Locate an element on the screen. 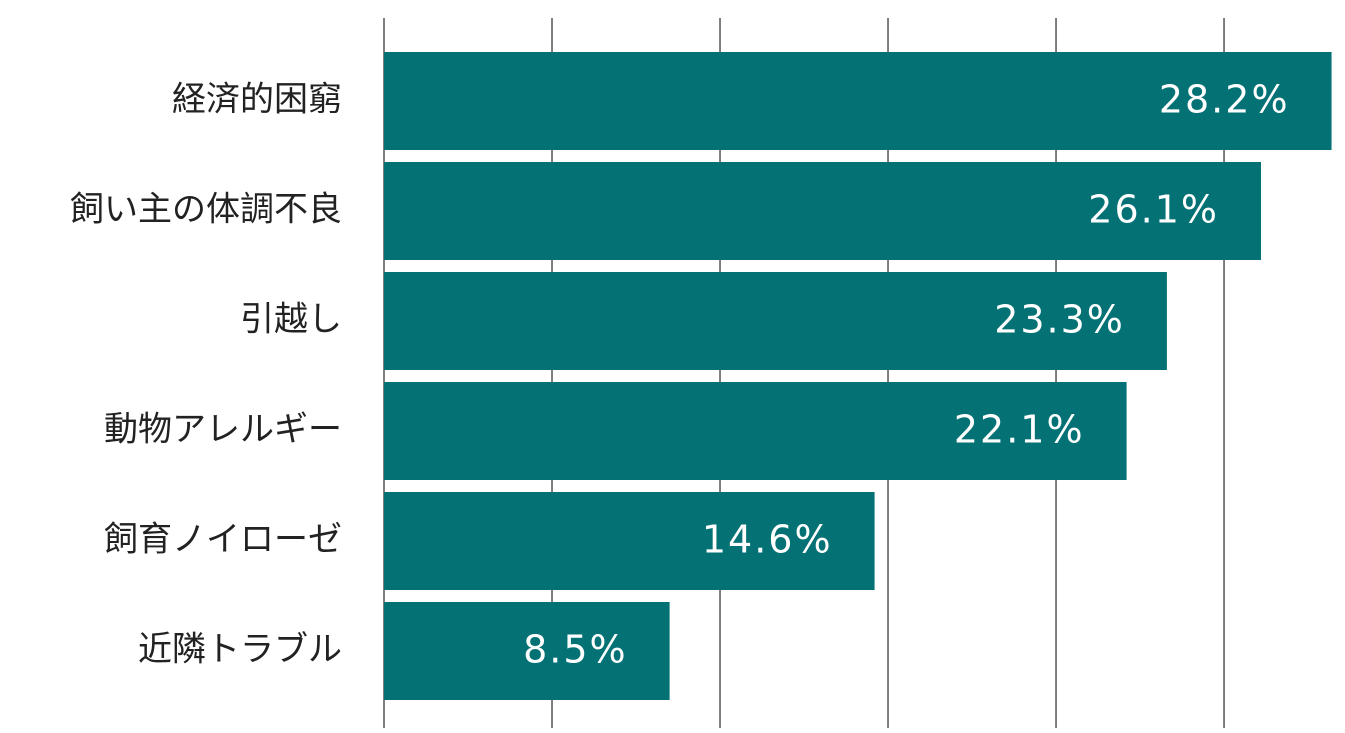 This screenshot has height=733, width=1345. category-label: 経済的困窮 is located at coordinates (257, 100).